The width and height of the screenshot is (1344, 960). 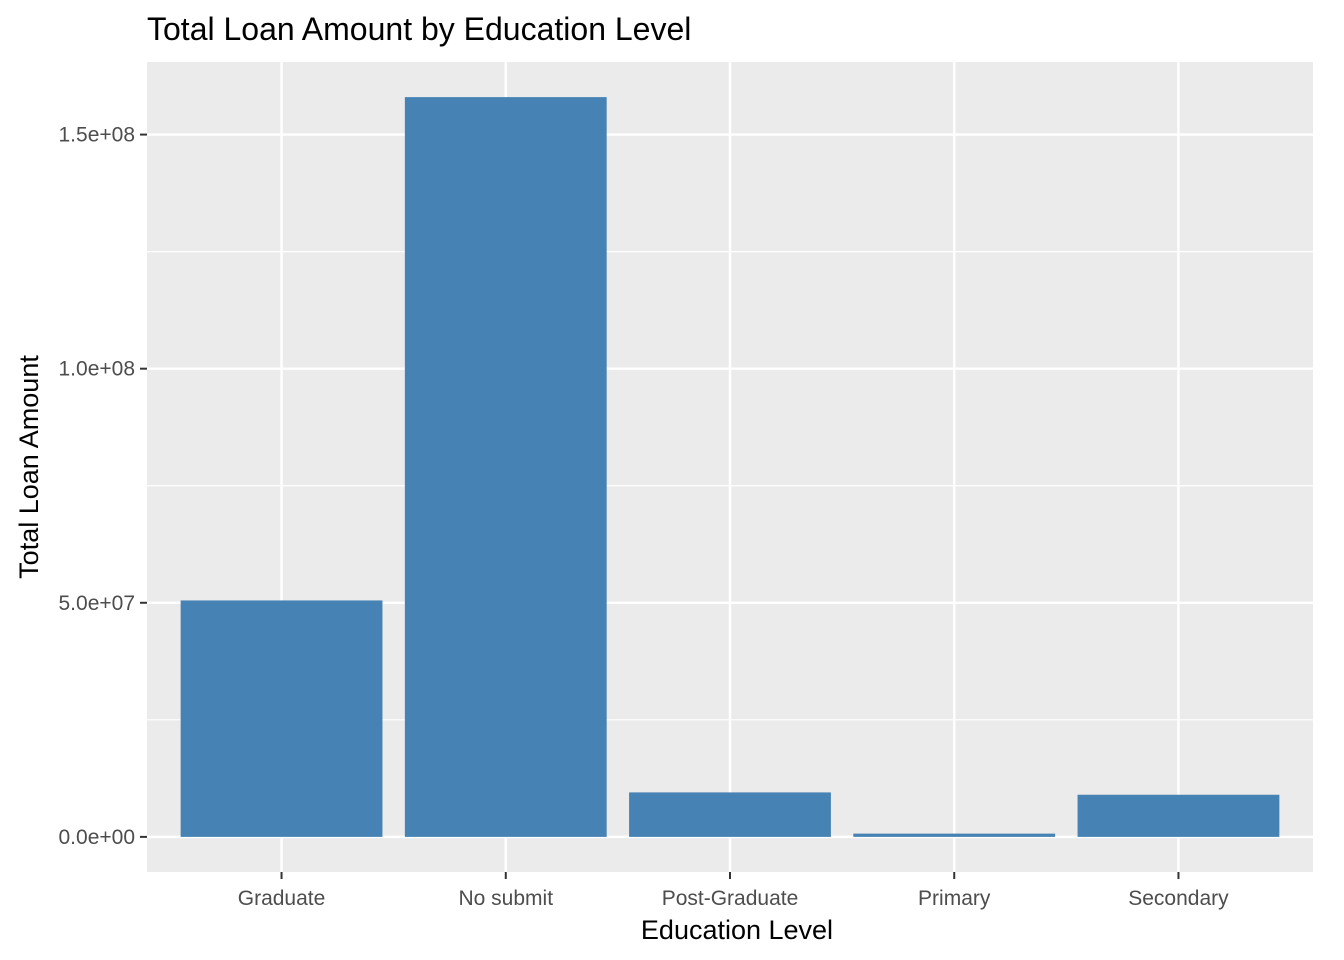 I want to click on x-tick-label: Post-Graduate, so click(x=730, y=898).